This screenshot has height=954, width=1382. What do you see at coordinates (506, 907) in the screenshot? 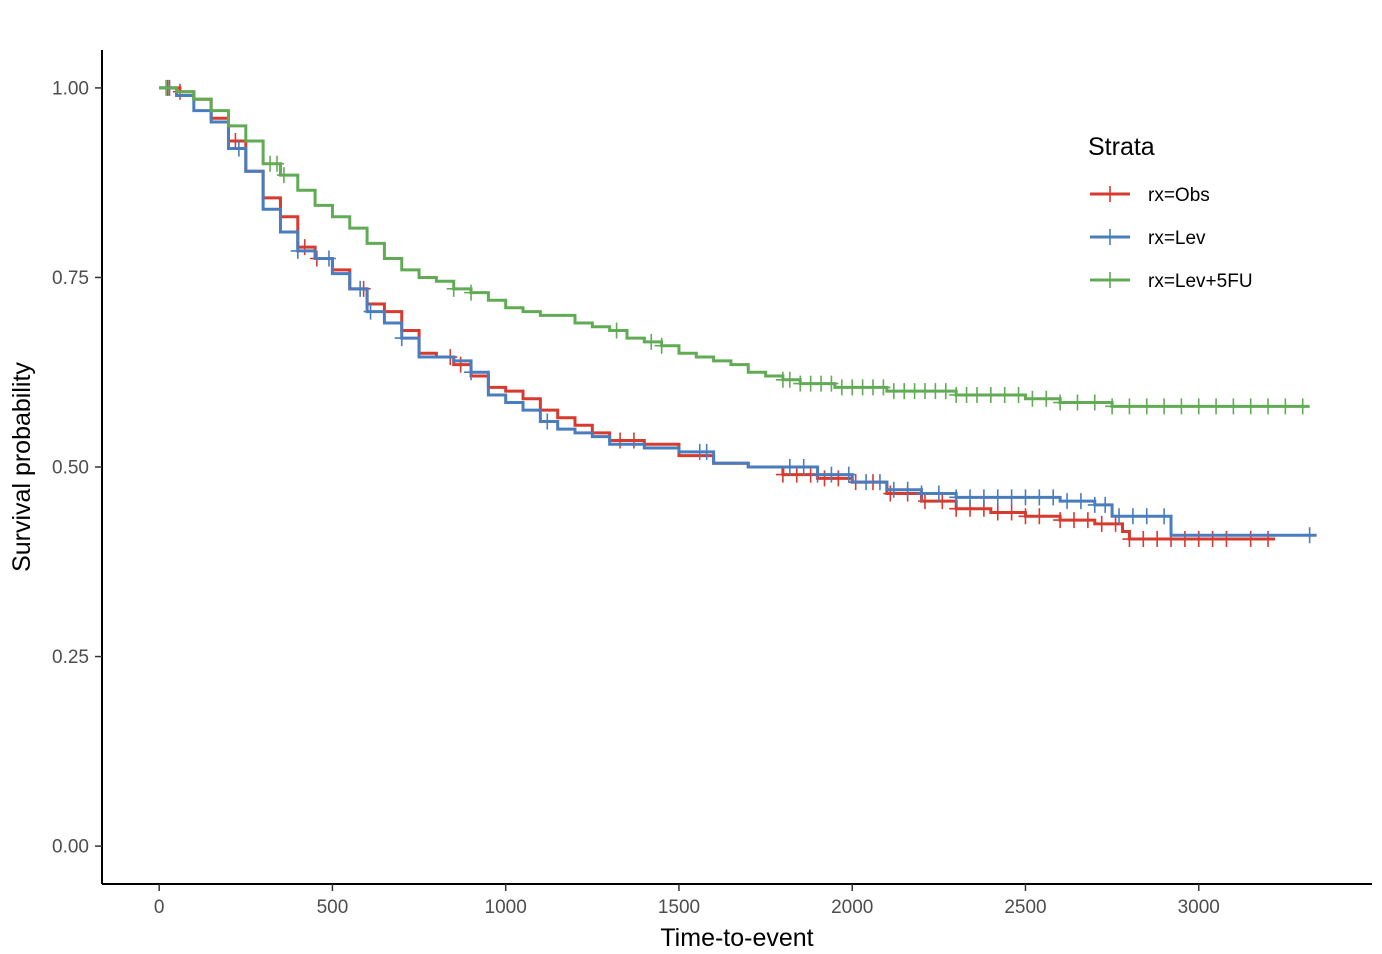
I see `x-tick-label: 1000` at bounding box center [506, 907].